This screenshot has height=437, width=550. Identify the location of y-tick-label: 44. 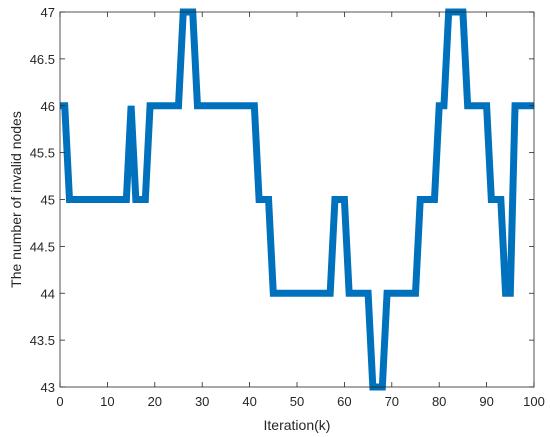
(48, 293).